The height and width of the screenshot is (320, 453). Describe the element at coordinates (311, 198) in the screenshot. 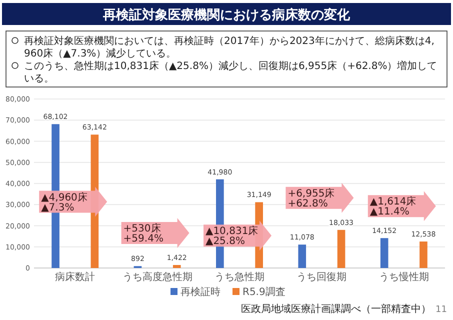

I see `annotation: +6,955床 +62.8%` at that location.